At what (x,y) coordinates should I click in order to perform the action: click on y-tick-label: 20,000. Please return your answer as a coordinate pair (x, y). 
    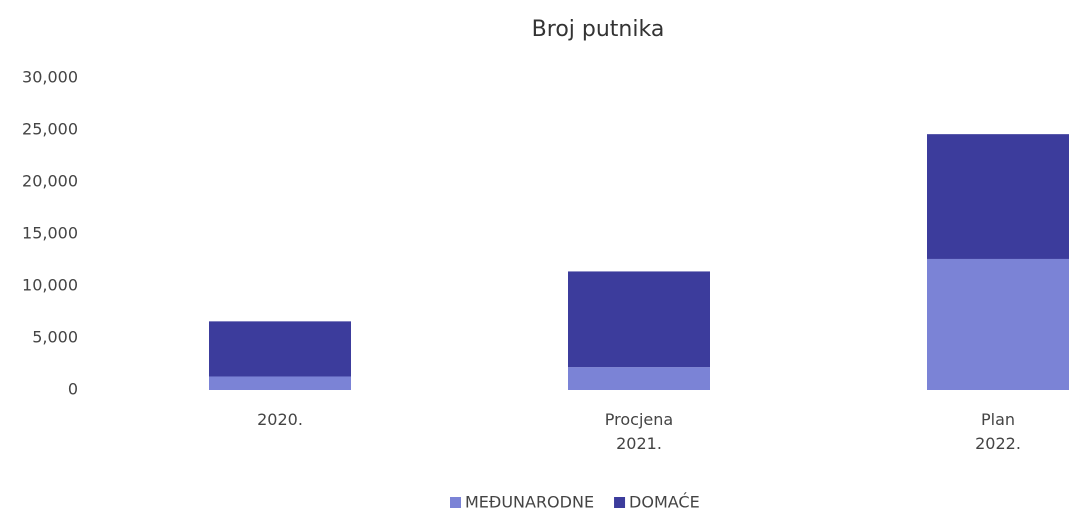
    Looking at the image, I should click on (50, 181).